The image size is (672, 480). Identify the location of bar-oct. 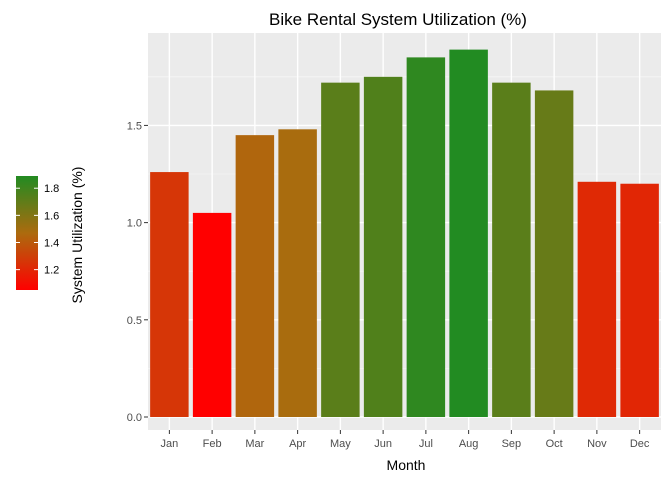
(554, 253).